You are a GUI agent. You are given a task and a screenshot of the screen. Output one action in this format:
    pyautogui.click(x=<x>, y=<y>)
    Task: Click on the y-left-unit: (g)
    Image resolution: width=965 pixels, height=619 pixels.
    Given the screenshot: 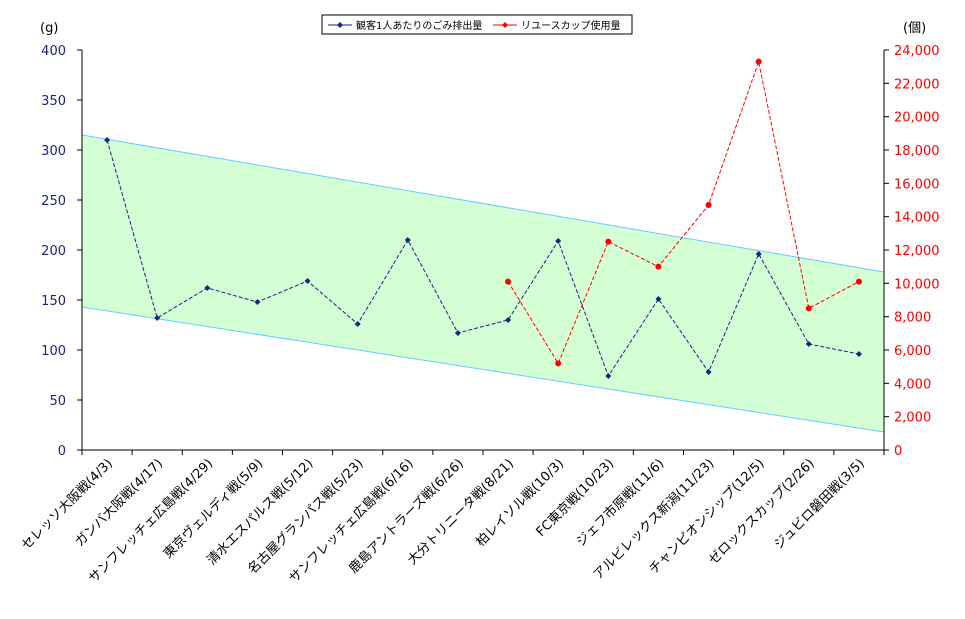 What is the action you would take?
    pyautogui.click(x=49, y=28)
    